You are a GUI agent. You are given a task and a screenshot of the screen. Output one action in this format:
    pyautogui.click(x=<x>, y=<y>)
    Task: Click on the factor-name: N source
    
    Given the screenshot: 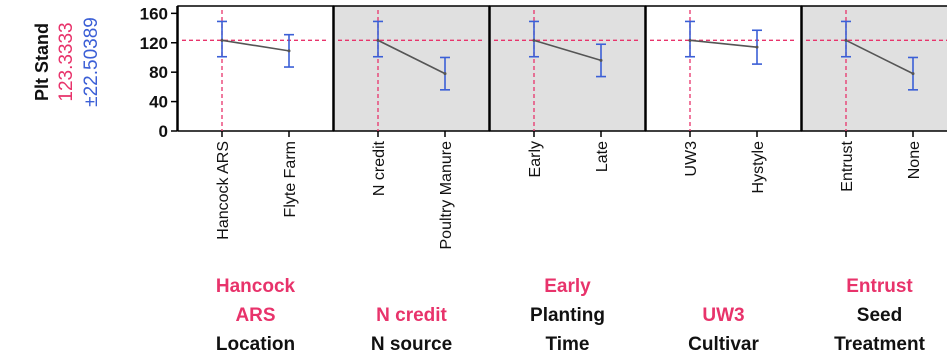 What is the action you would take?
    pyautogui.click(x=411, y=344)
    